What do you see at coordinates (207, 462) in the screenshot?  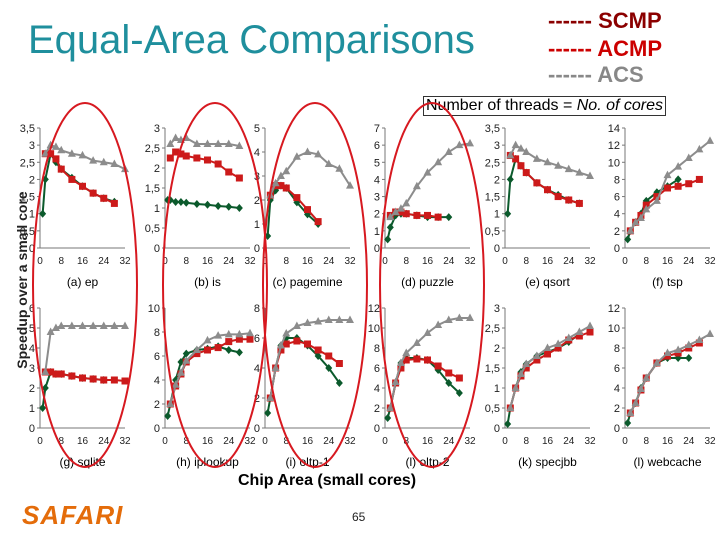 I see `chart-title-7: (h) iplookup` at bounding box center [207, 462].